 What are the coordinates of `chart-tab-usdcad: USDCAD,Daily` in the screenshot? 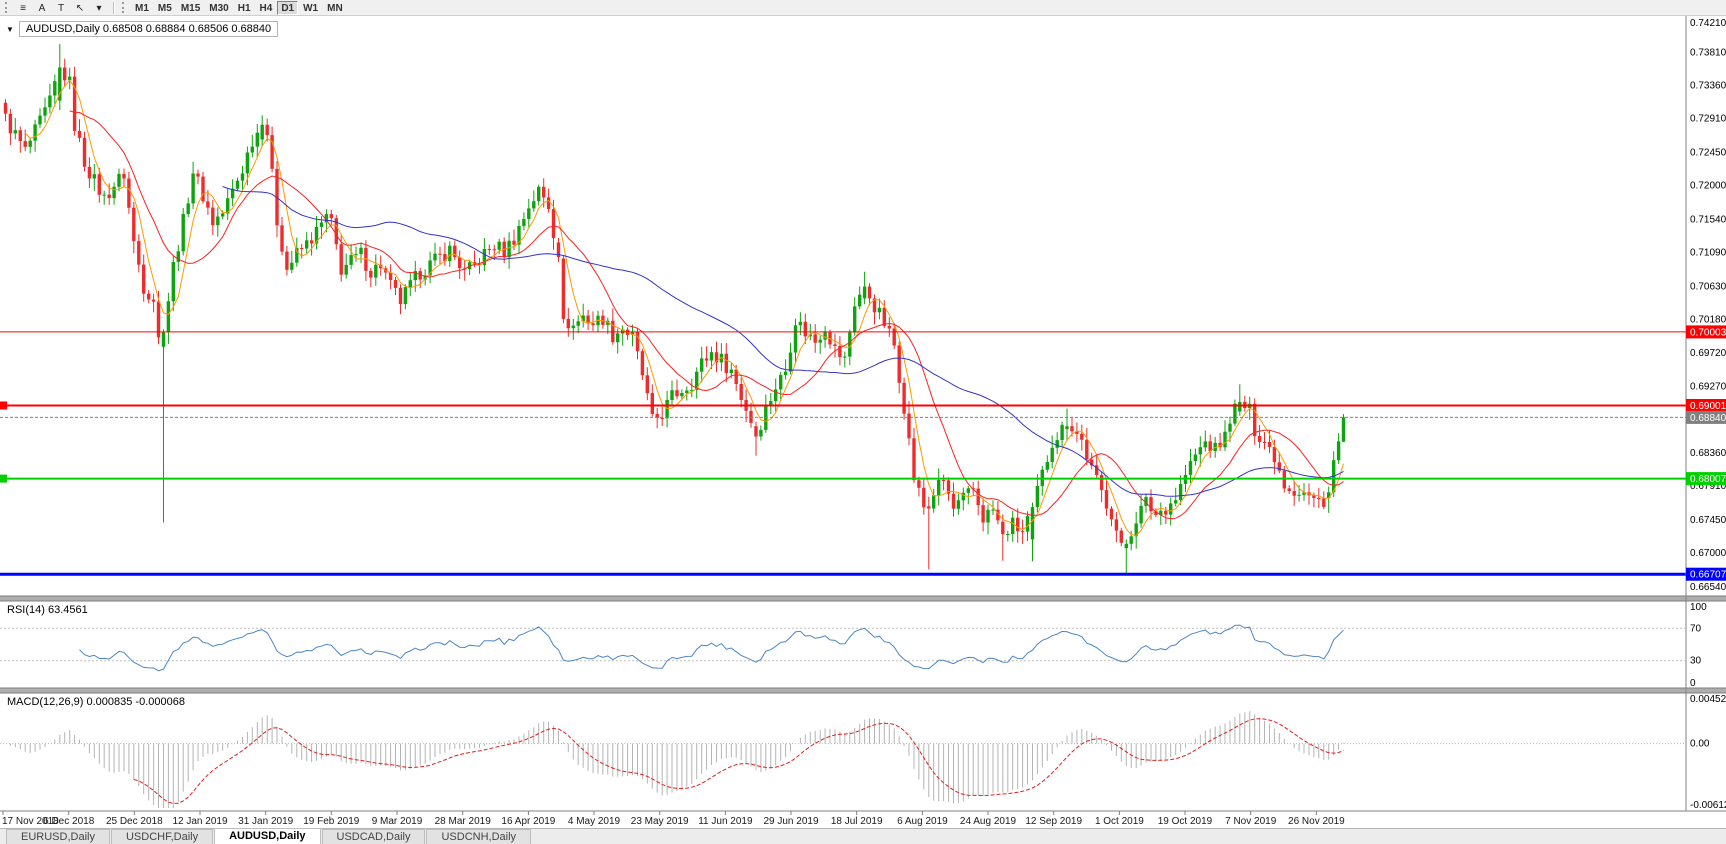 It's located at (373, 836).